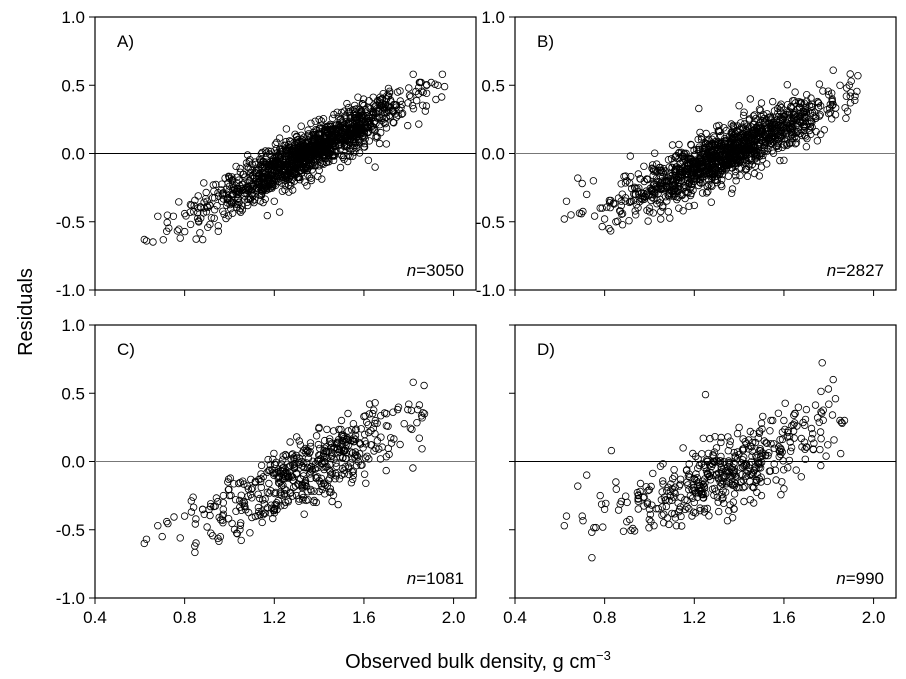 The height and width of the screenshot is (679, 906). What do you see at coordinates (493, 17) in the screenshot?
I see `y-tick-label: 1.0` at bounding box center [493, 17].